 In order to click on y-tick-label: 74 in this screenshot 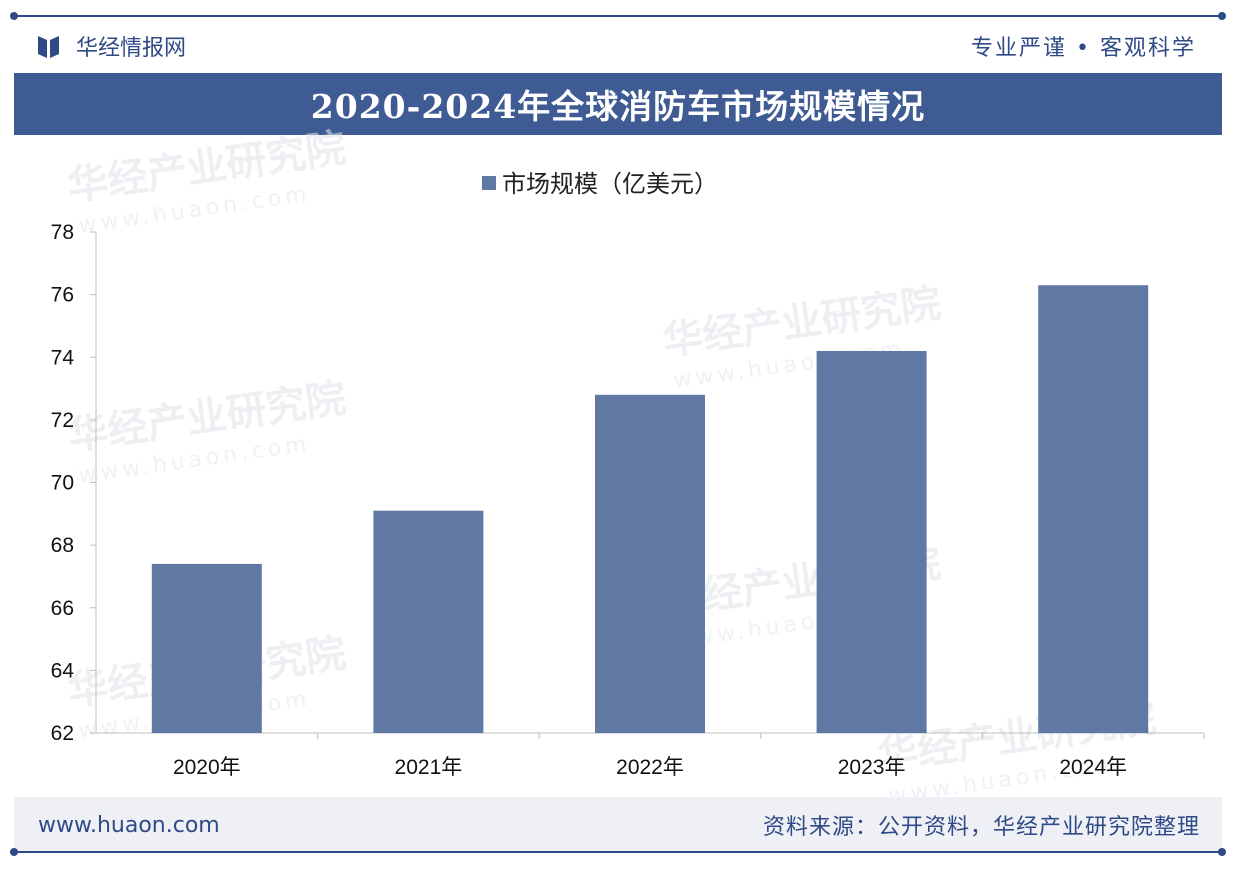, I will do `click(63, 357)`.